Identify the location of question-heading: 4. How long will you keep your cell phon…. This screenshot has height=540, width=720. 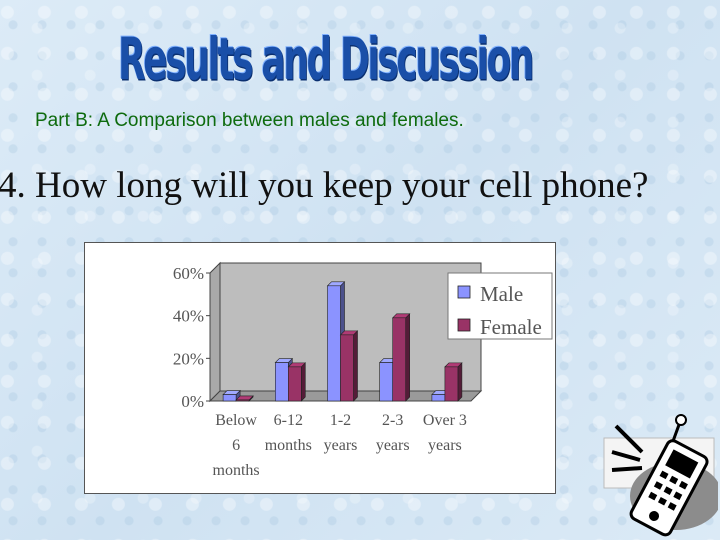
(324, 185).